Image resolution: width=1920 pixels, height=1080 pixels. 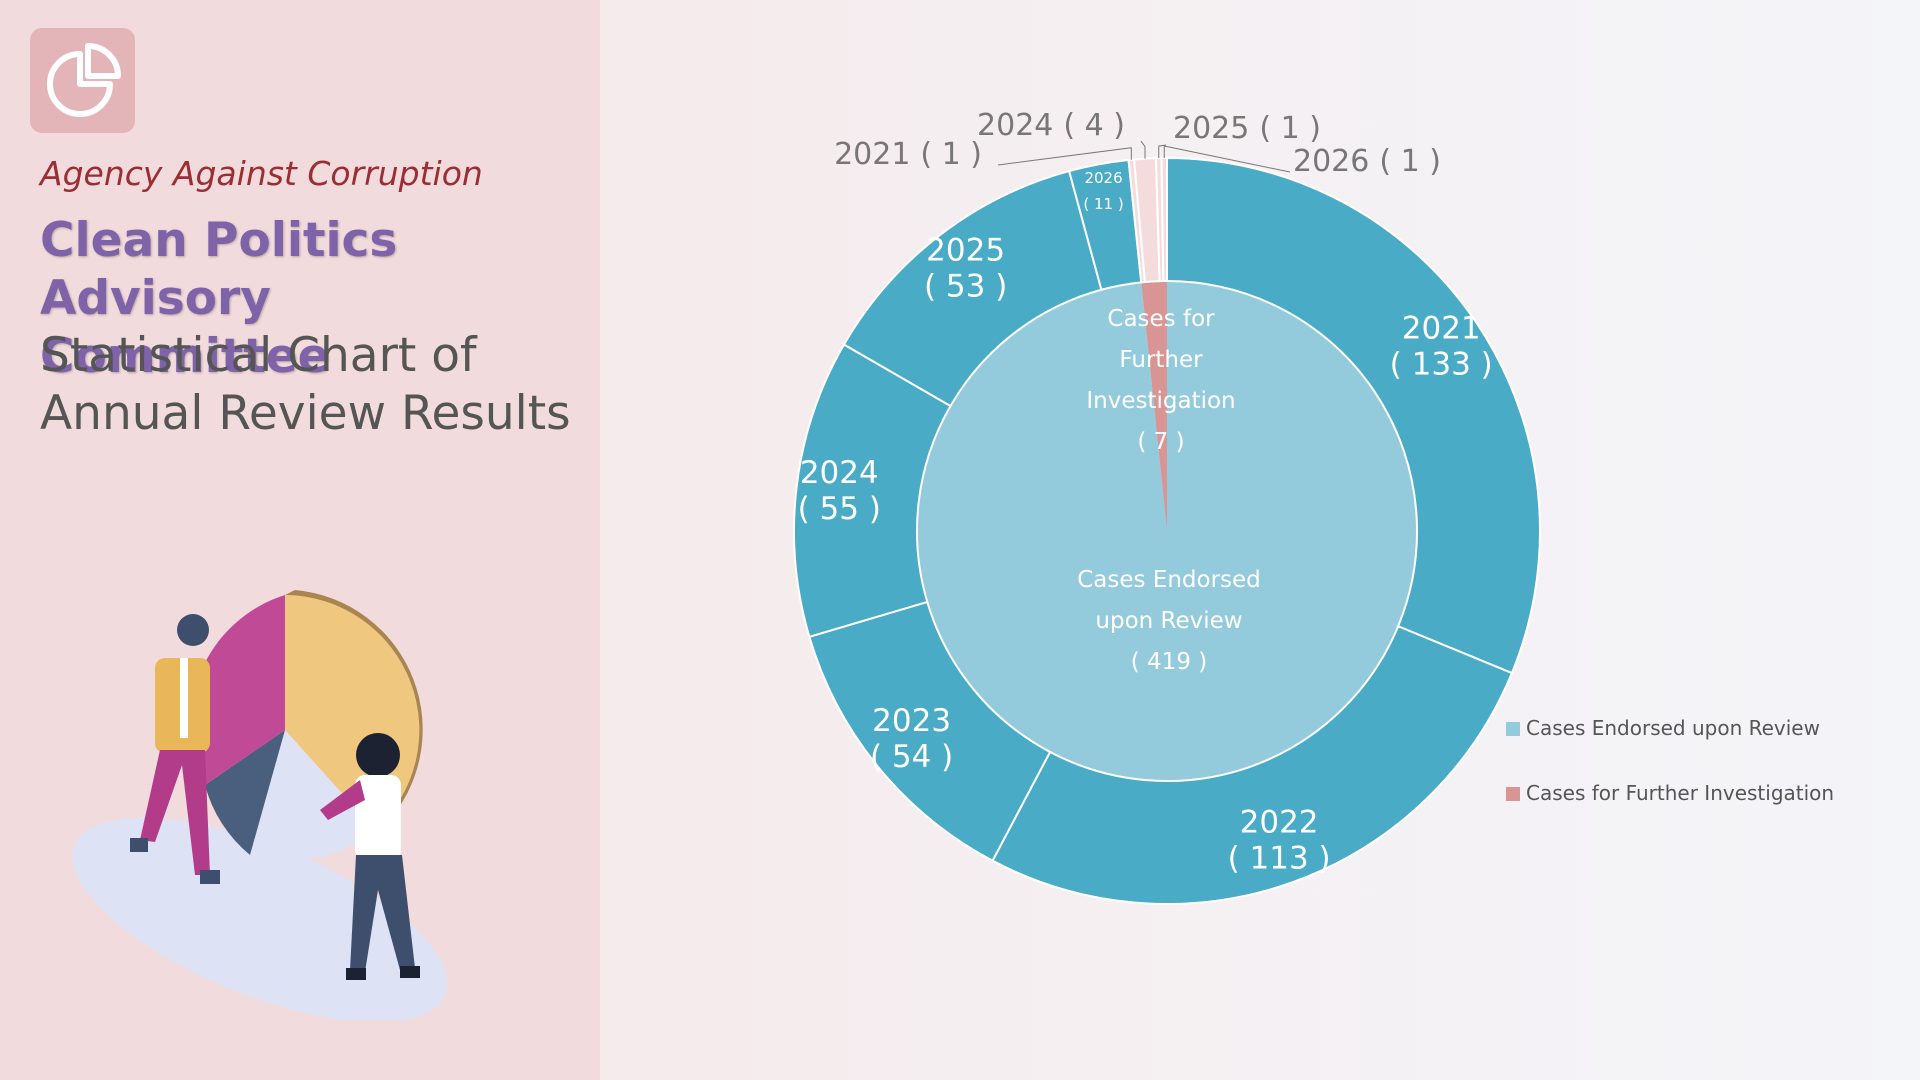 I want to click on center-label: Cases for Further Investigation ( 7 ), so click(x=1161, y=381).